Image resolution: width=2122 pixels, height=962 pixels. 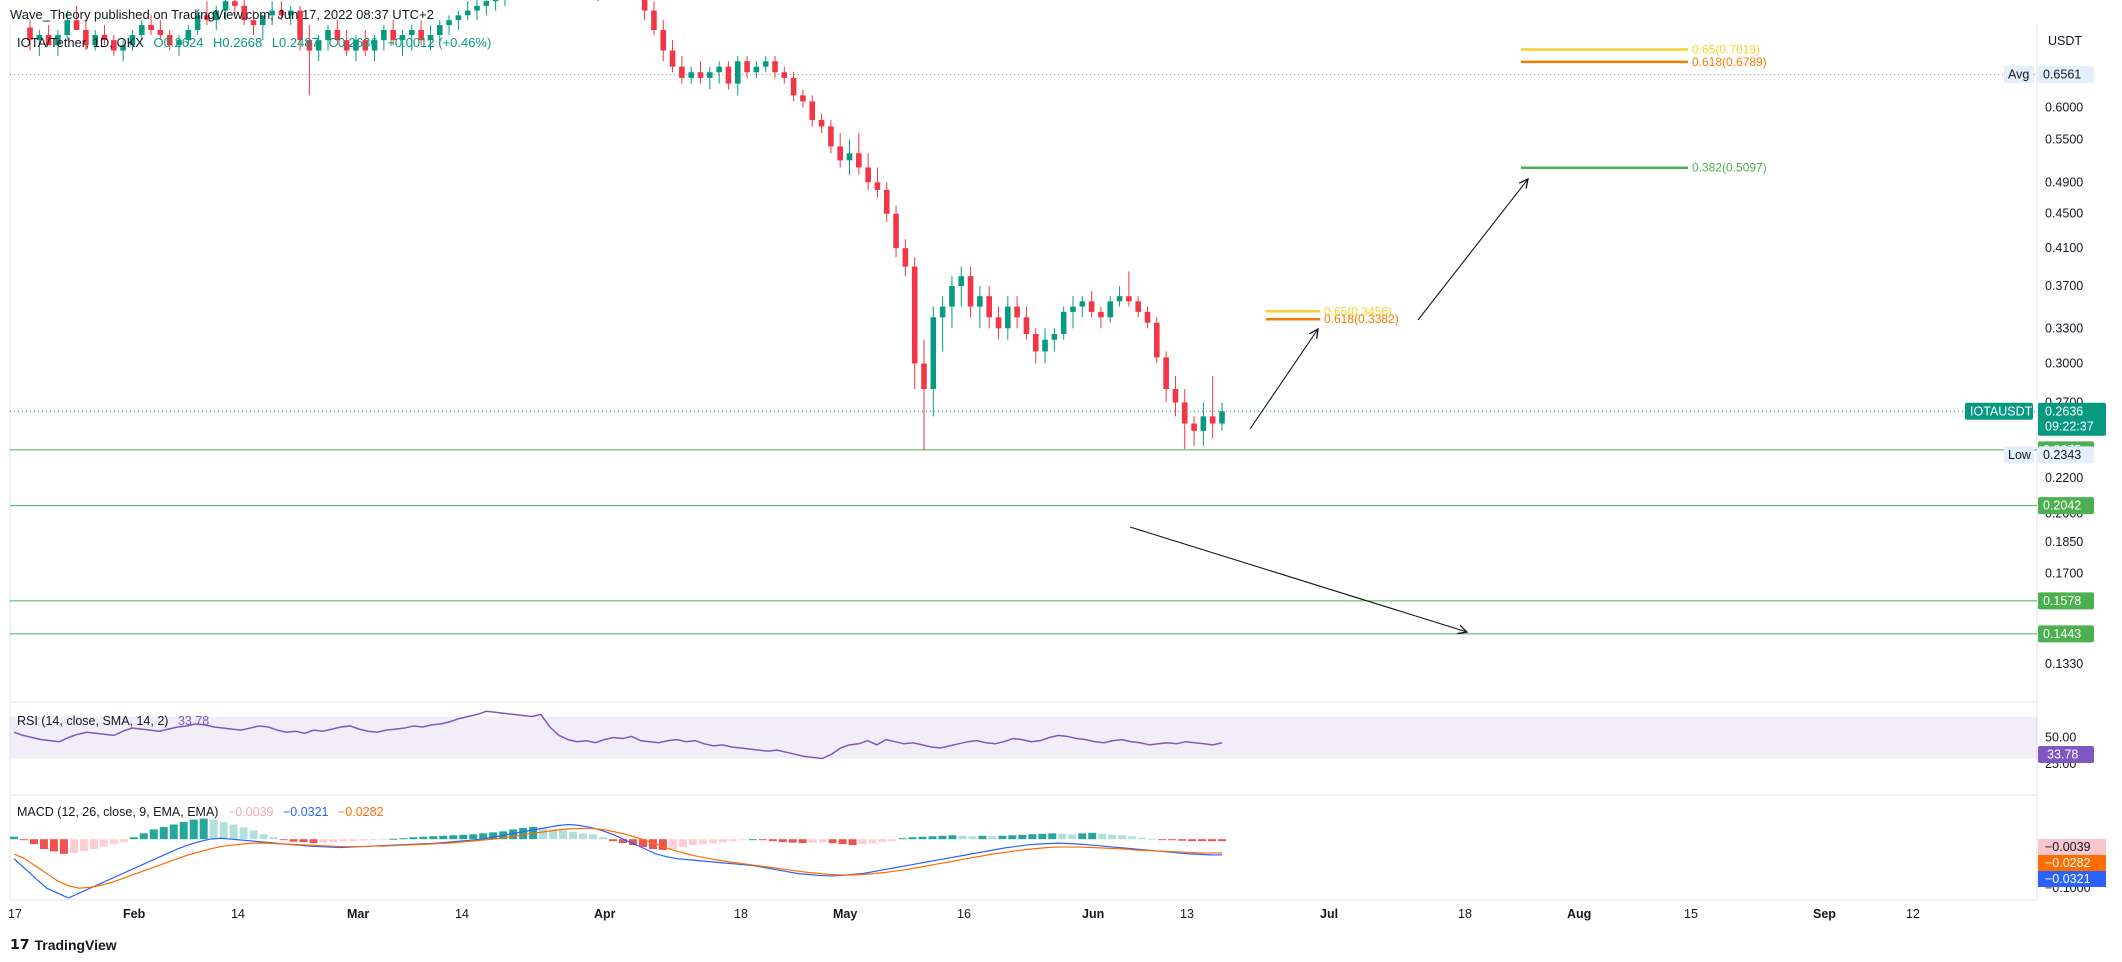 What do you see at coordinates (250, 812) in the screenshot?
I see `macd-hist-value: −0.0039` at bounding box center [250, 812].